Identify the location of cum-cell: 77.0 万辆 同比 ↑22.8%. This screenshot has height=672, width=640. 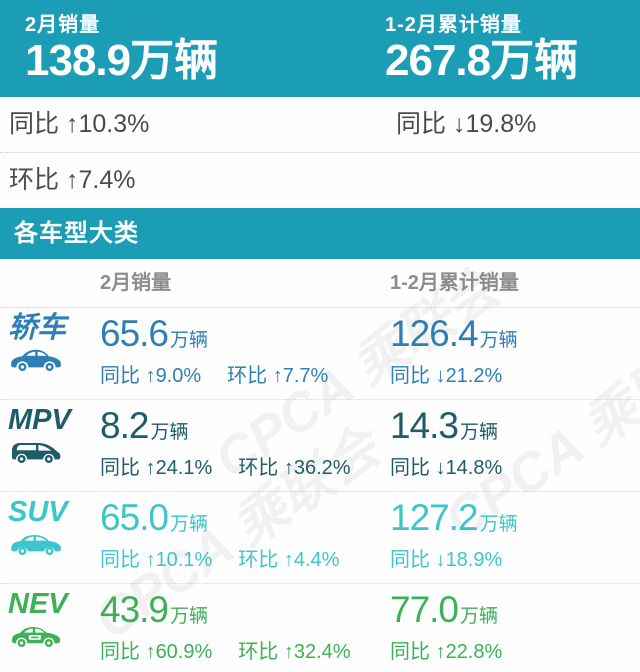
(446, 627).